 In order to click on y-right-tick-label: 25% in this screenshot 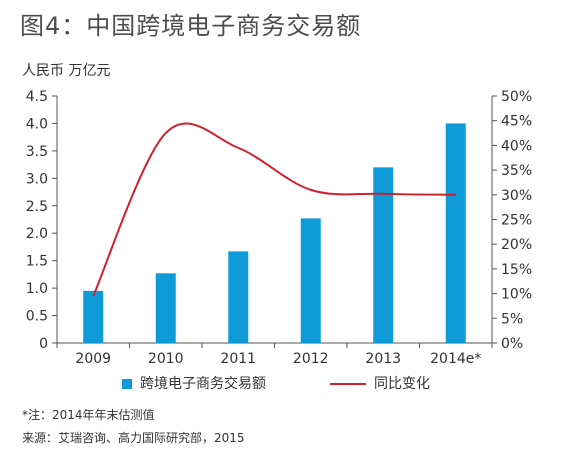, I will do `click(516, 221)`.